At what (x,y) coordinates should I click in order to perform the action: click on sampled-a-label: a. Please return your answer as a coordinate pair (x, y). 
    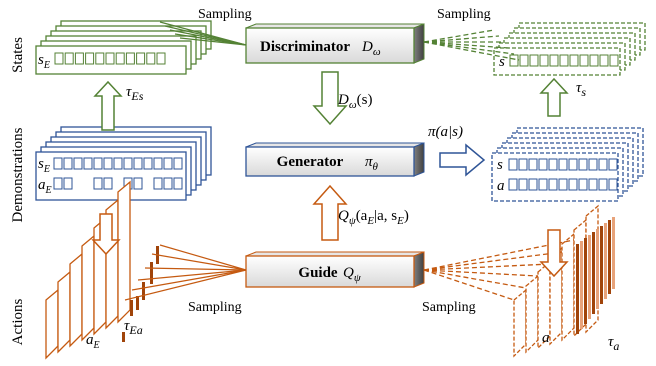
    Looking at the image, I should click on (546, 338).